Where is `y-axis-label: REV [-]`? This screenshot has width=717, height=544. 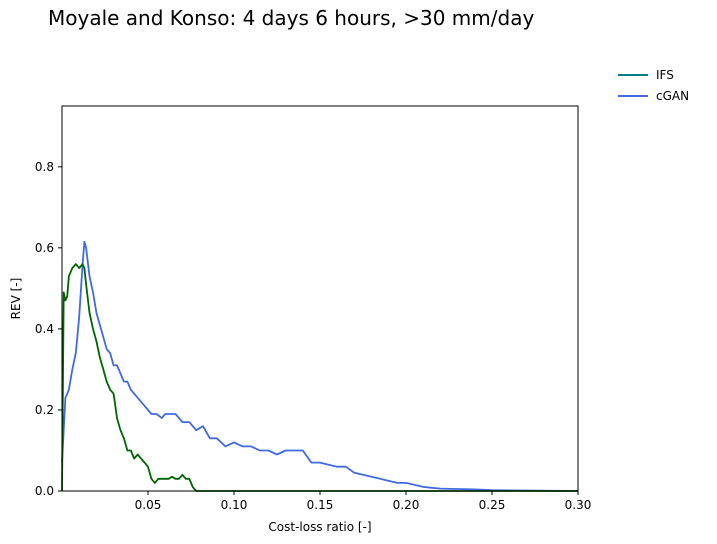
y-axis-label: REV [-] is located at coordinates (16, 299).